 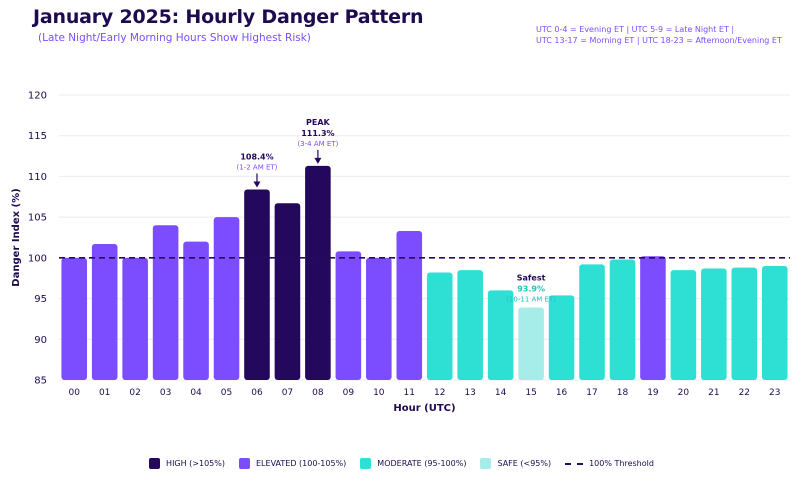 What do you see at coordinates (486, 463) in the screenshot?
I see `legend-swatch-safe` at bounding box center [486, 463].